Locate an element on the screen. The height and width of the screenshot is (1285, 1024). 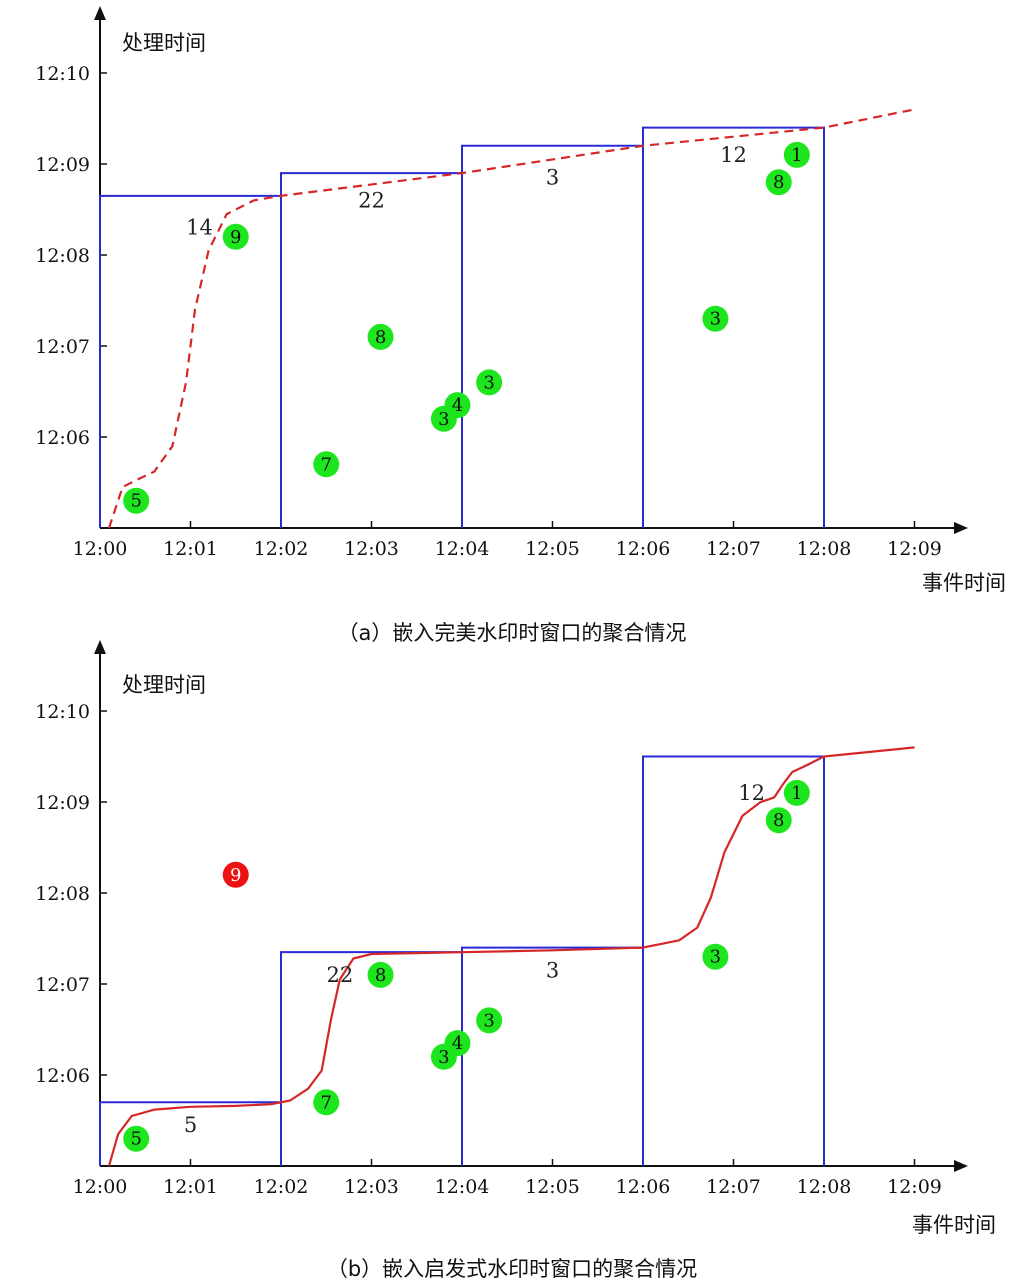
window-count-label: 14 is located at coordinates (199, 228).